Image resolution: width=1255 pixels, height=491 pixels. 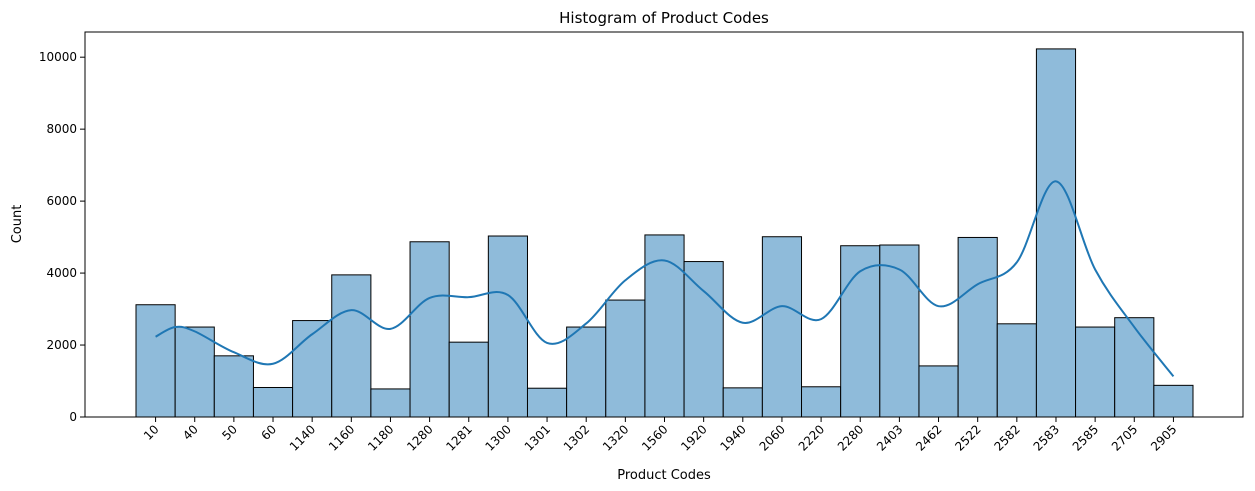 I want to click on x-tick-label: 1560, so click(x=654, y=437).